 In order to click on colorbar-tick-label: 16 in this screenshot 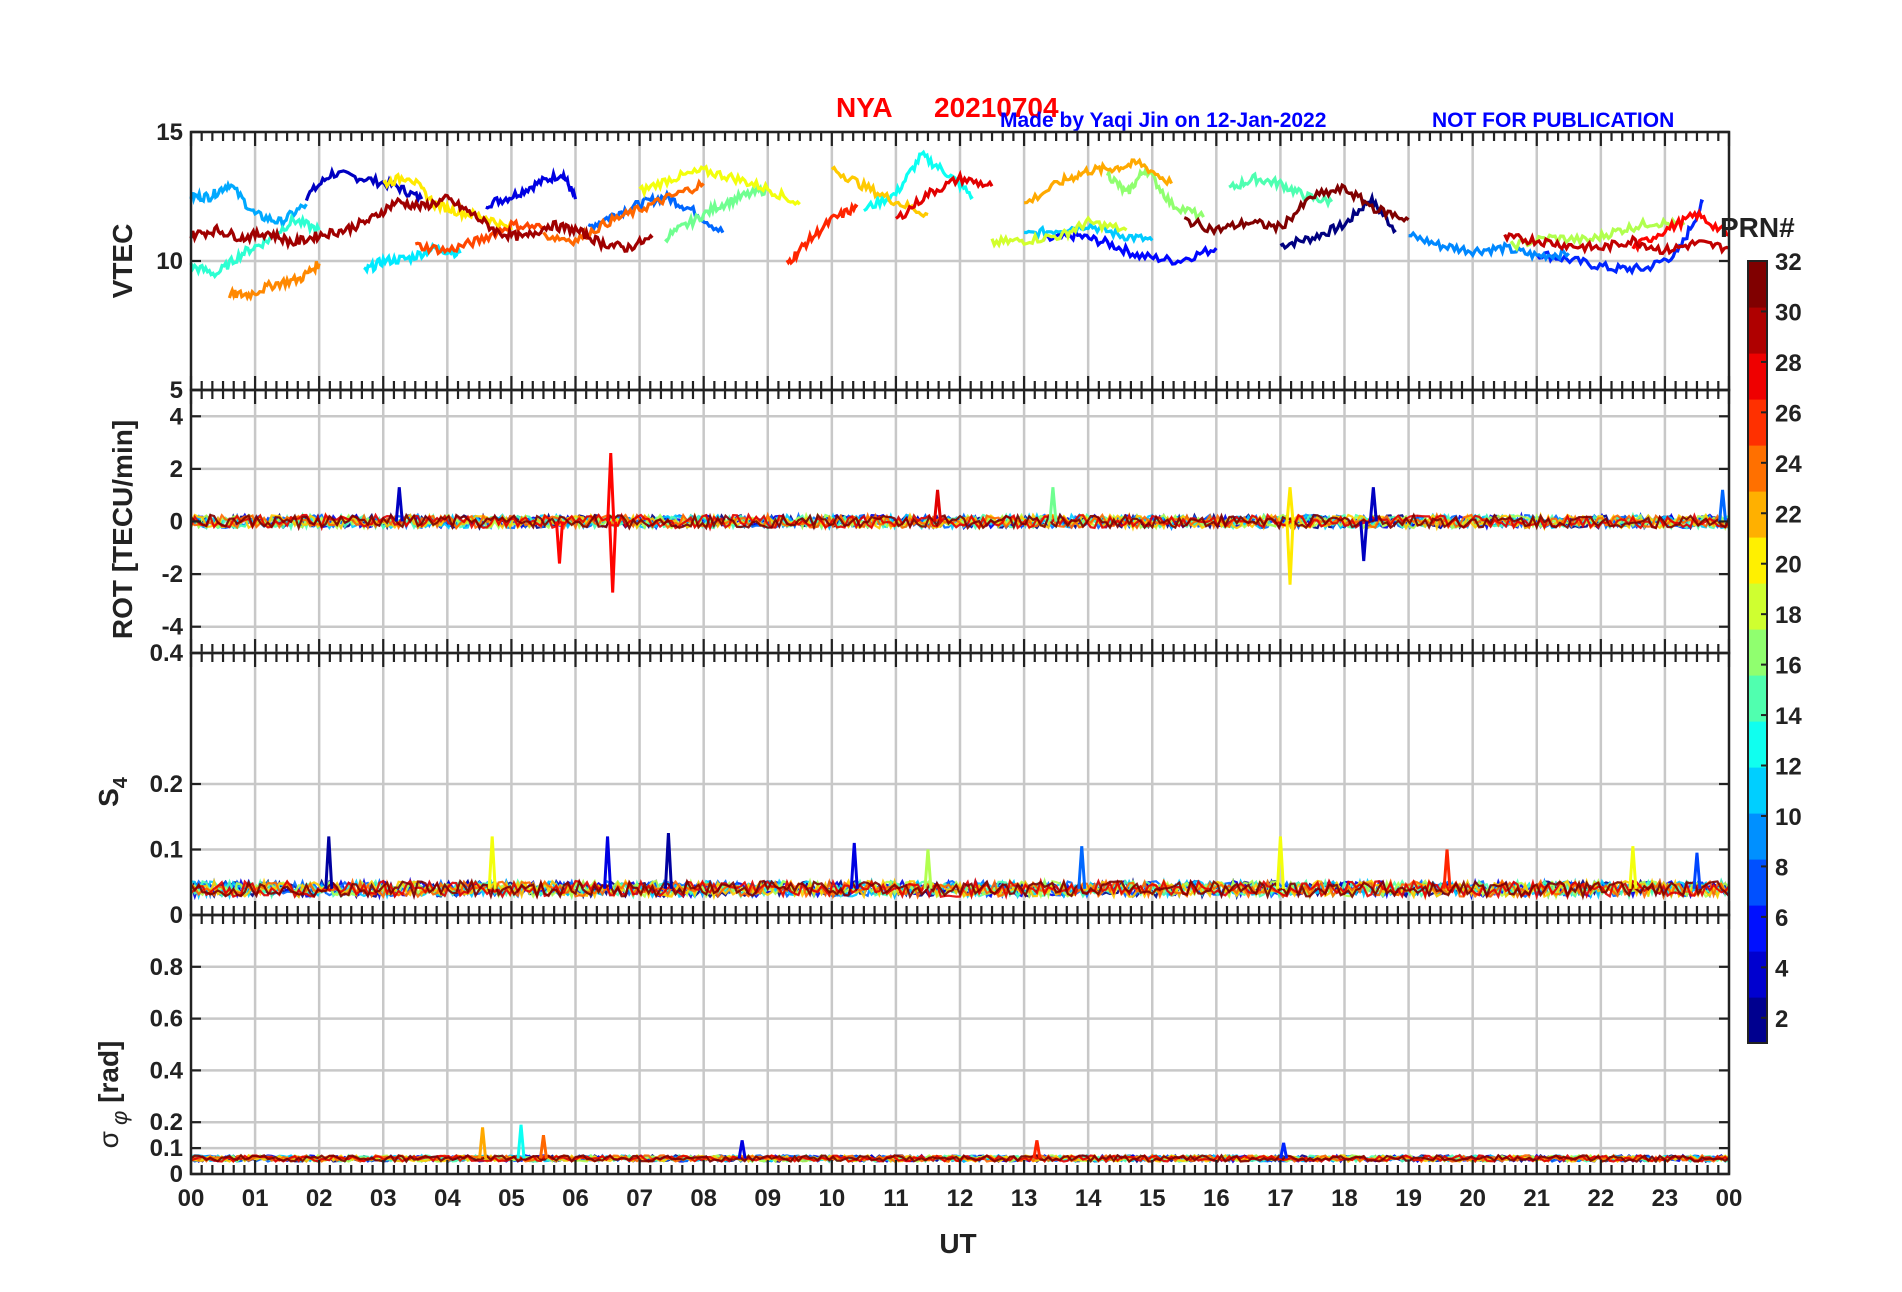, I will do `click(1788, 666)`.